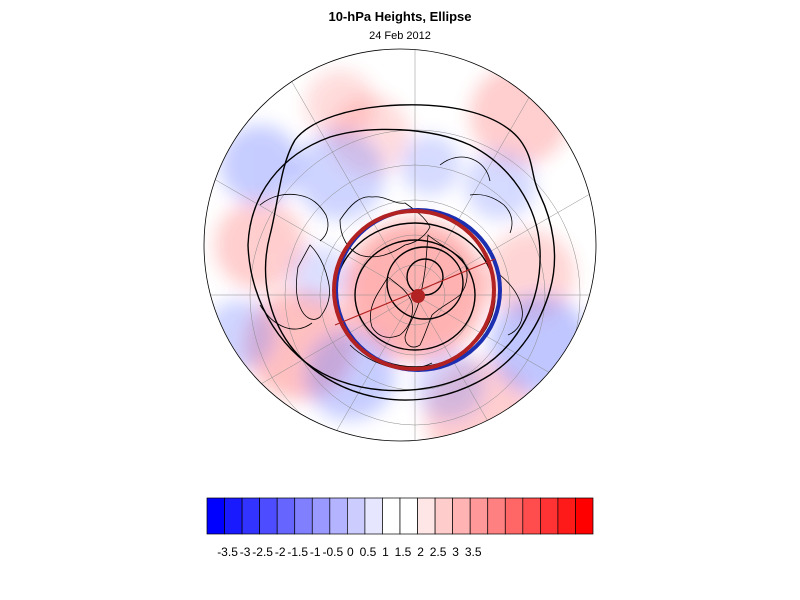 Image resolution: width=800 pixels, height=600 pixels. What do you see at coordinates (262, 552) in the screenshot?
I see `colorbar-tick-label: -2.5` at bounding box center [262, 552].